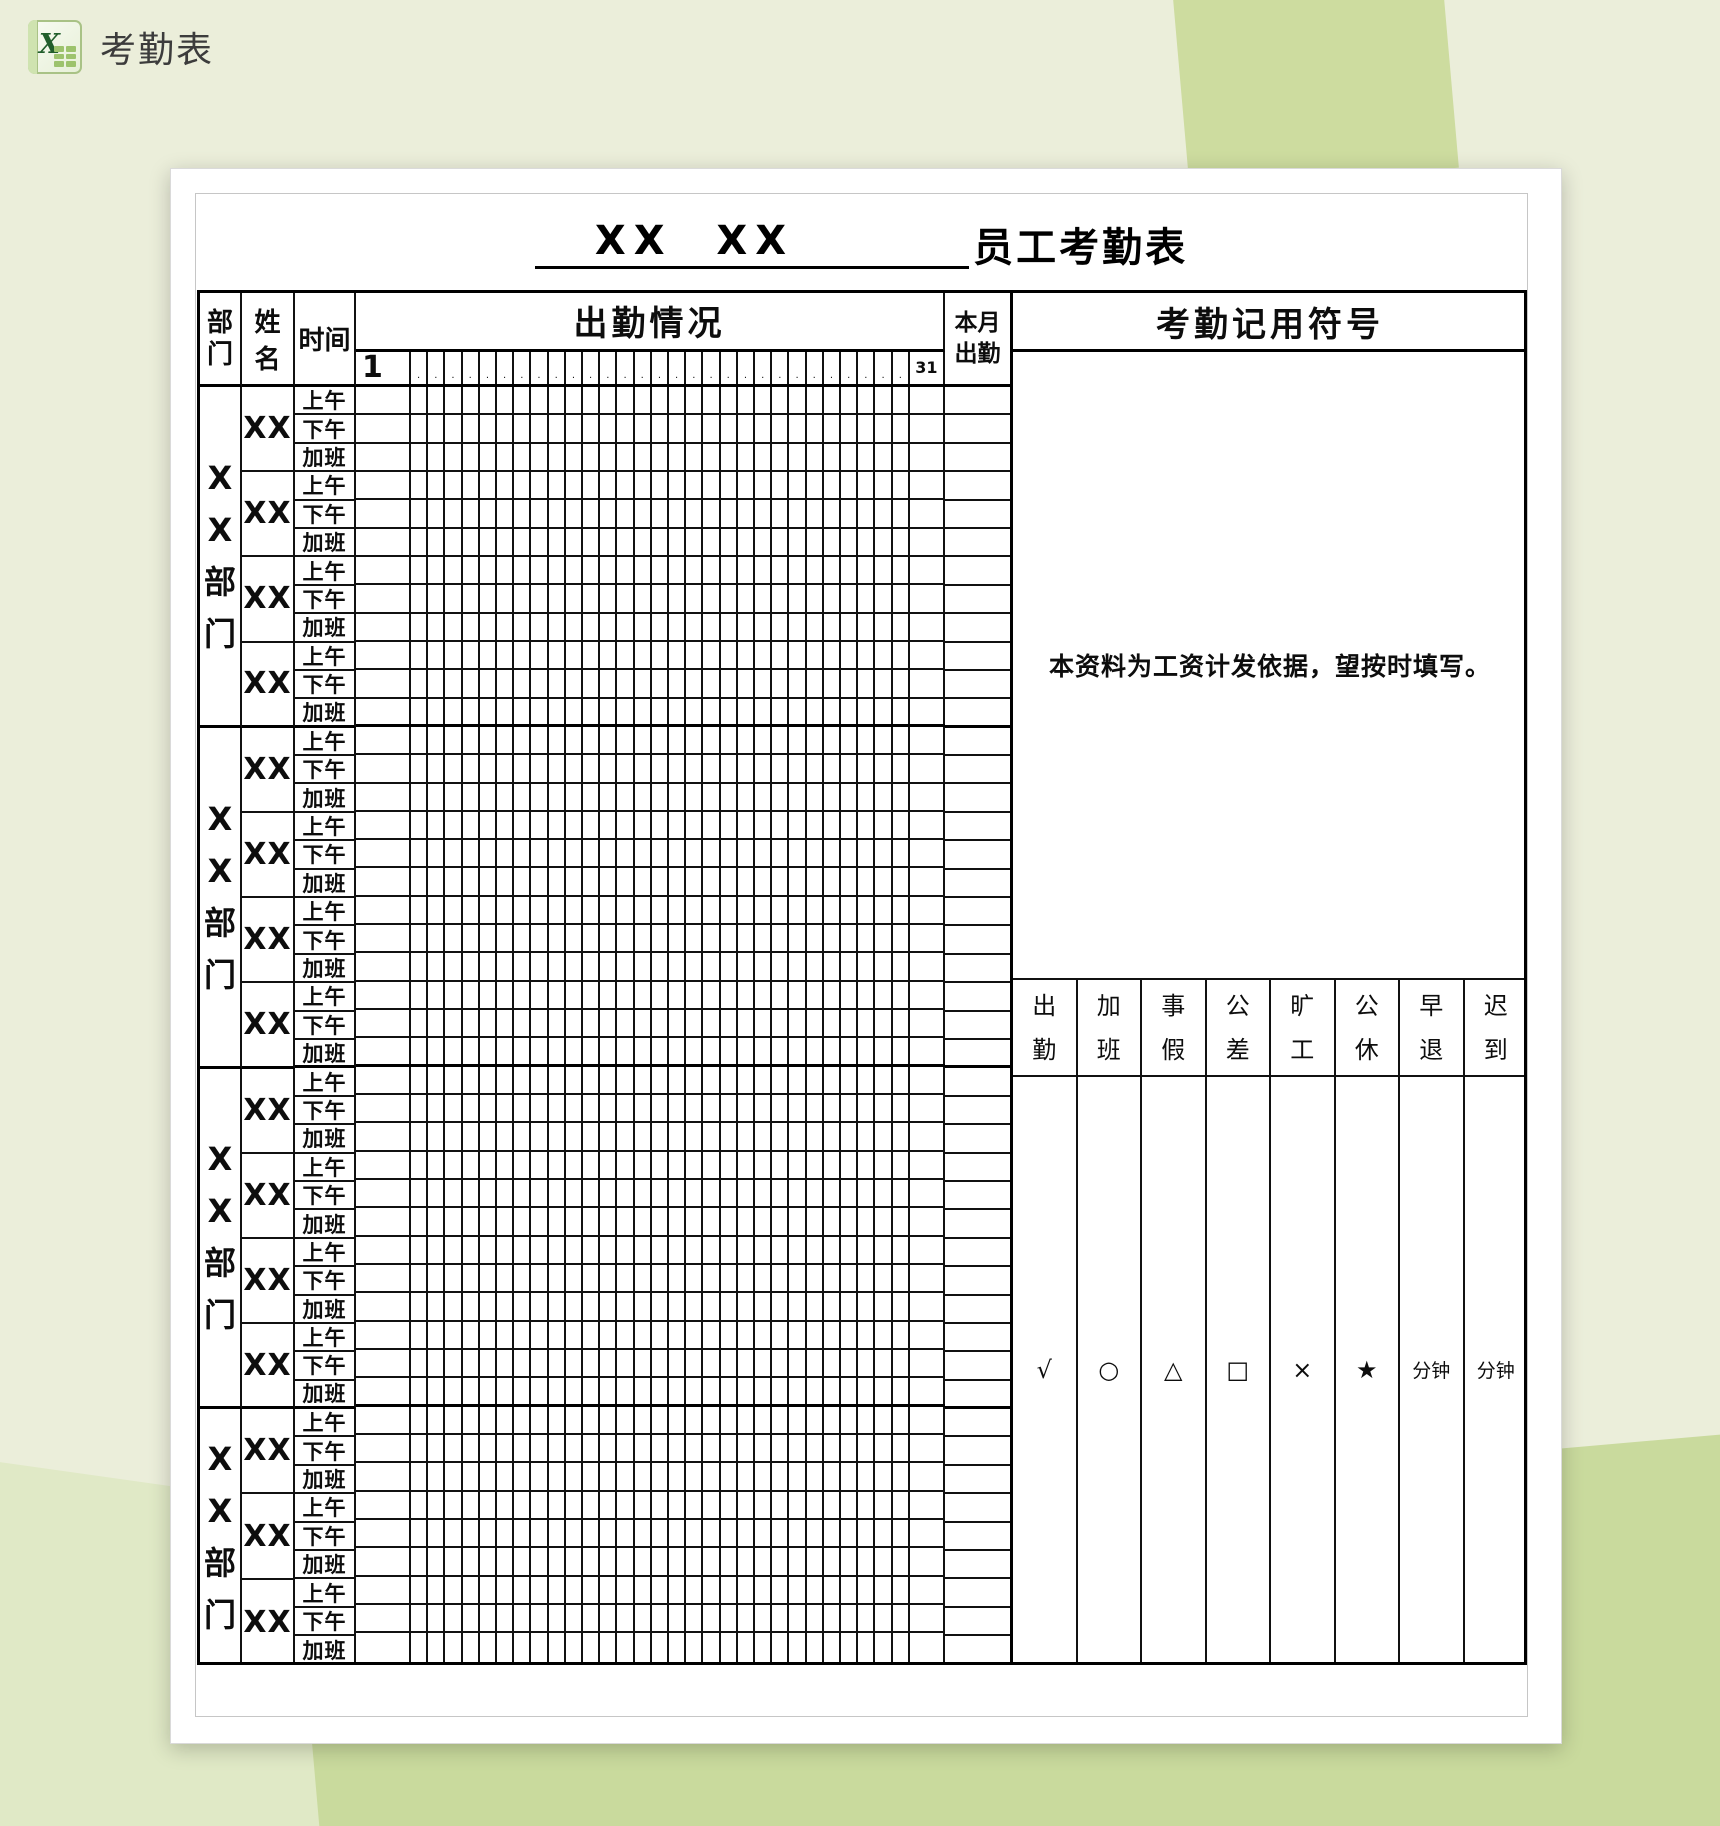 This screenshot has height=1826, width=1720. Describe the element at coordinates (712, 367) in the screenshot. I see `day-number-mid: ·` at that location.